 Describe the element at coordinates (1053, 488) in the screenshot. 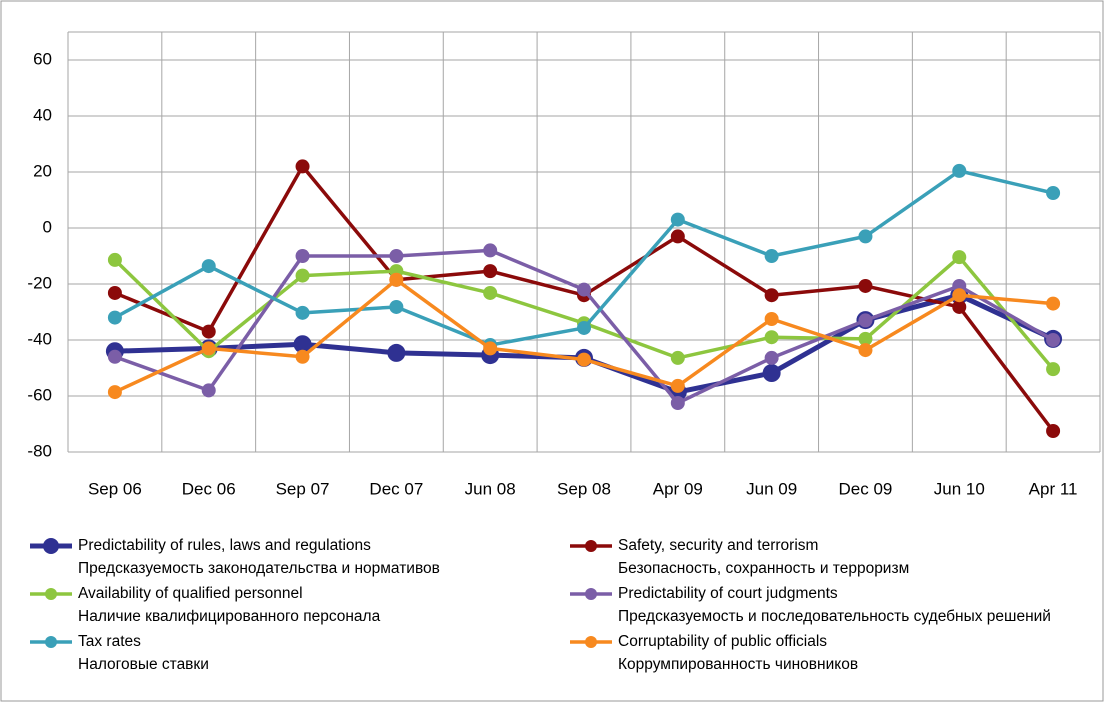

I see `x-tick-label: Apr 11` at that location.